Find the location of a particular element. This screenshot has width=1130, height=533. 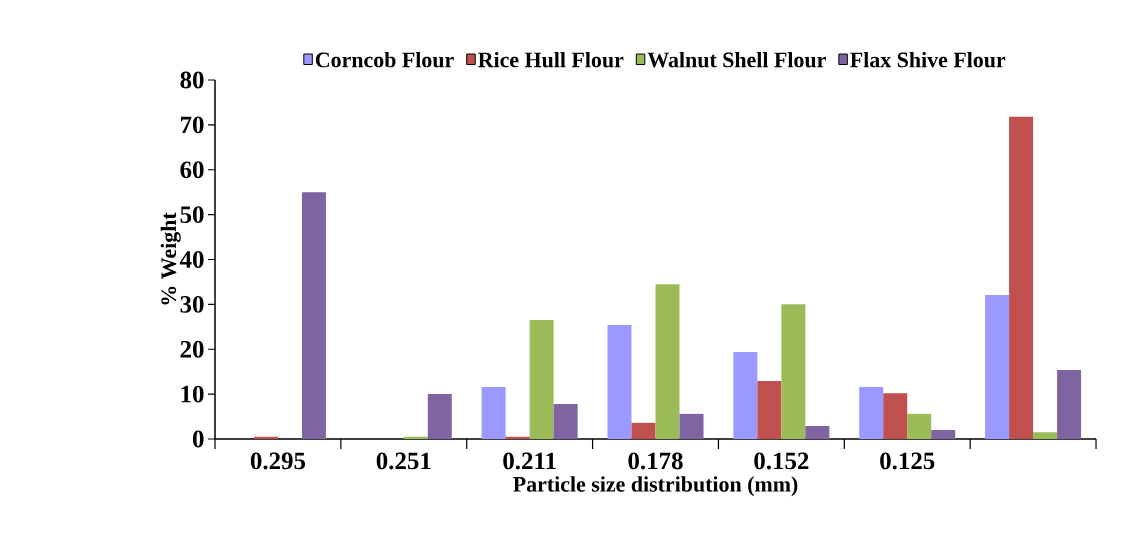

x-axis-title: Particle size distribution (mm) is located at coordinates (655, 486).